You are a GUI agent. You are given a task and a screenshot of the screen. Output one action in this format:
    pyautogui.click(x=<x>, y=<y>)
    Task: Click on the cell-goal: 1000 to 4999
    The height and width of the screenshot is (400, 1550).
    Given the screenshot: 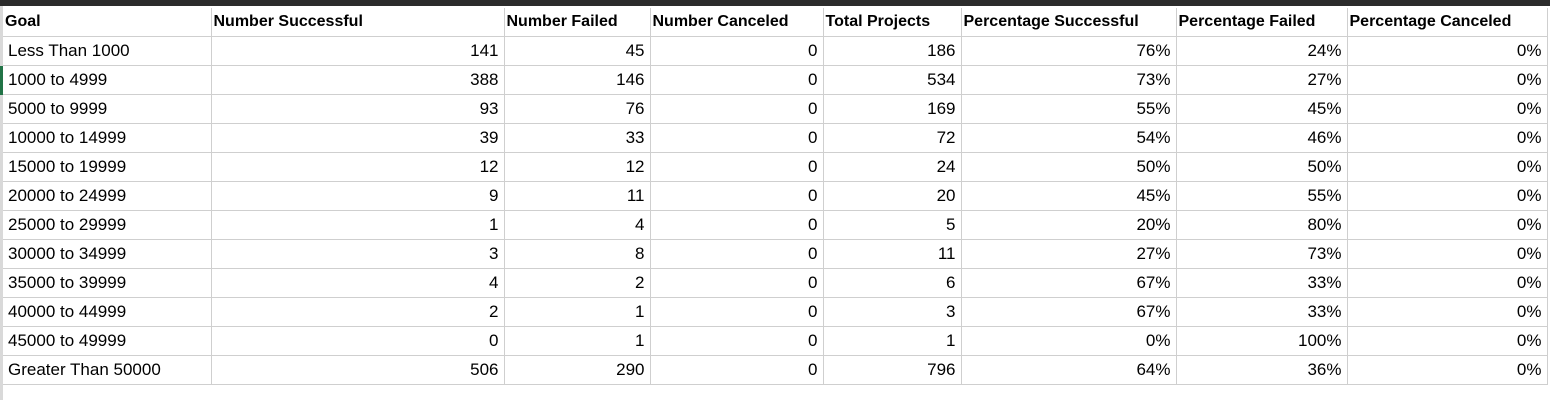 What is the action you would take?
    pyautogui.click(x=107, y=80)
    